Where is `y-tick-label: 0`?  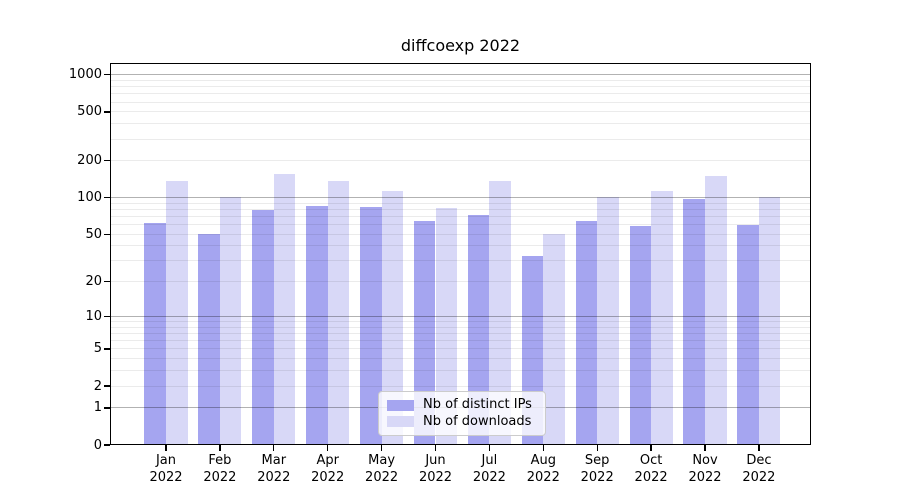 y-tick-label: 0 is located at coordinates (97, 445).